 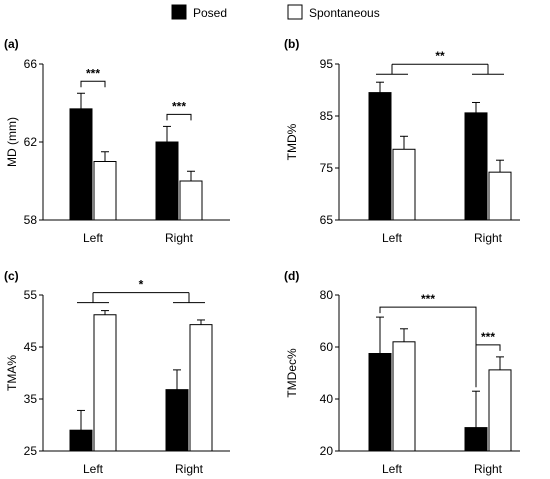 I want to click on legend-swatch-spontaneous, so click(x=295, y=12).